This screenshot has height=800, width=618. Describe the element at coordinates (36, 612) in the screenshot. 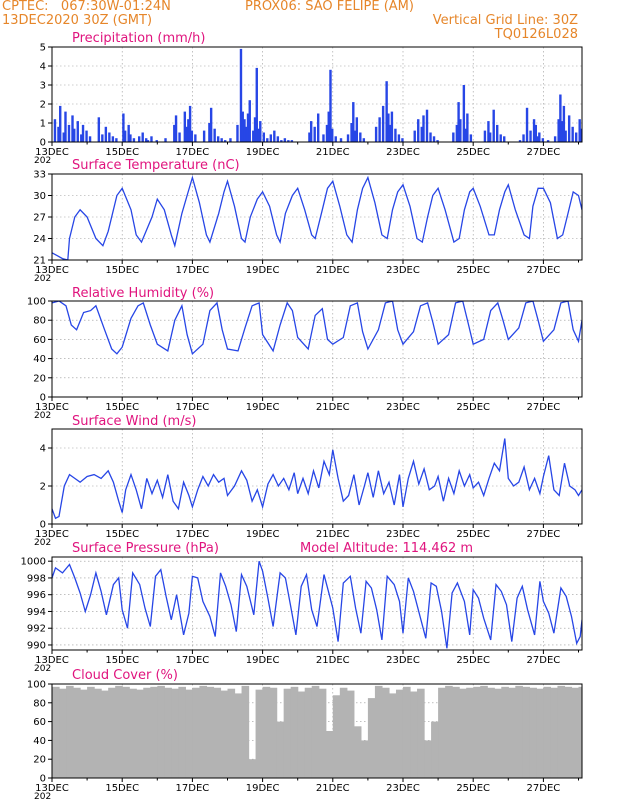

I see `y-tick-label: 994` at that location.